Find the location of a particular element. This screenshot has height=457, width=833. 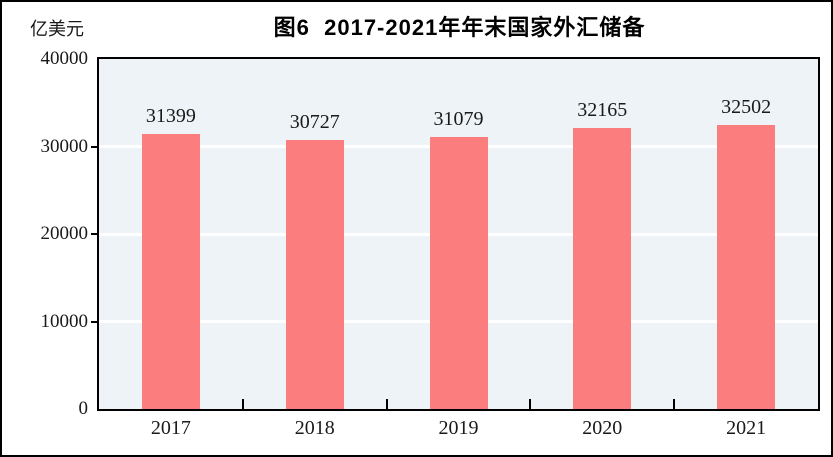

x-category-label-2018: 2018 is located at coordinates (314, 428).